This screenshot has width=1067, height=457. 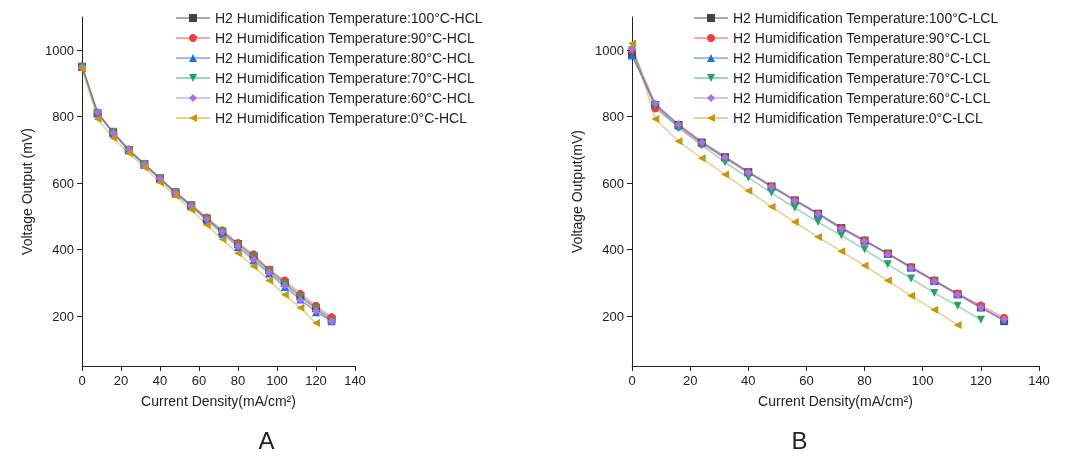 I want to click on y-axis-title: Voltage Output (mV), so click(x=27, y=191).